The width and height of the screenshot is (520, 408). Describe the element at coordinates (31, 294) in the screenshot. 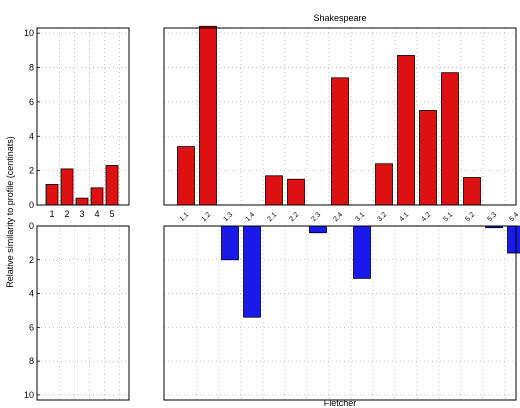

I see `bottom-left-ytick-label: 4` at that location.